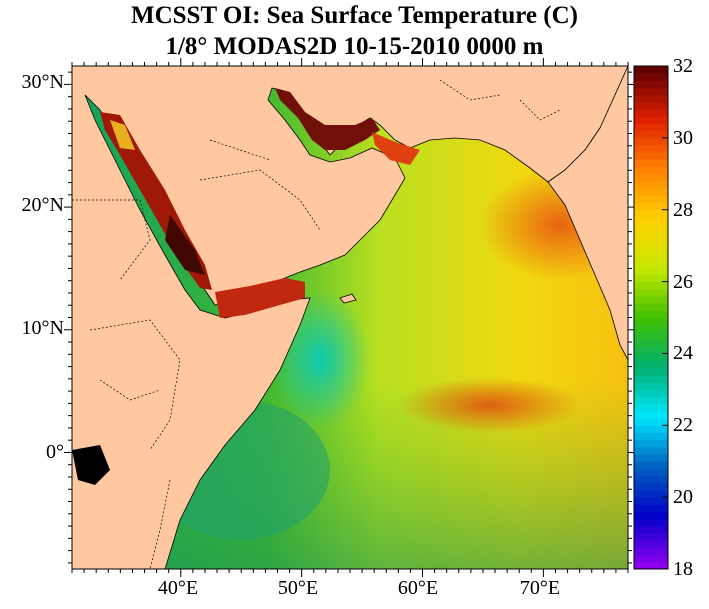  Describe the element at coordinates (91, 465) in the screenshot. I see `lake-victoria` at that location.